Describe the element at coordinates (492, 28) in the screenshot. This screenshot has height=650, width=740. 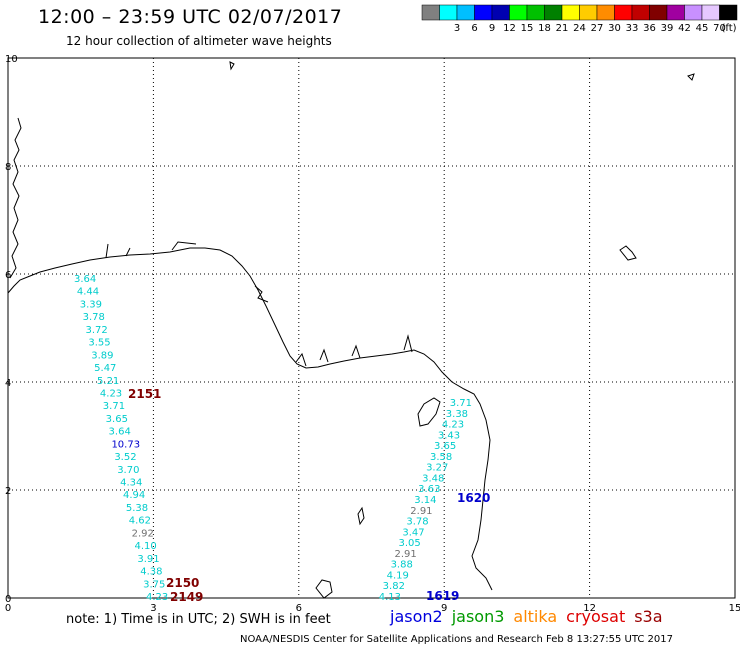
I see `colorbar-tick-label: 9` at that location.